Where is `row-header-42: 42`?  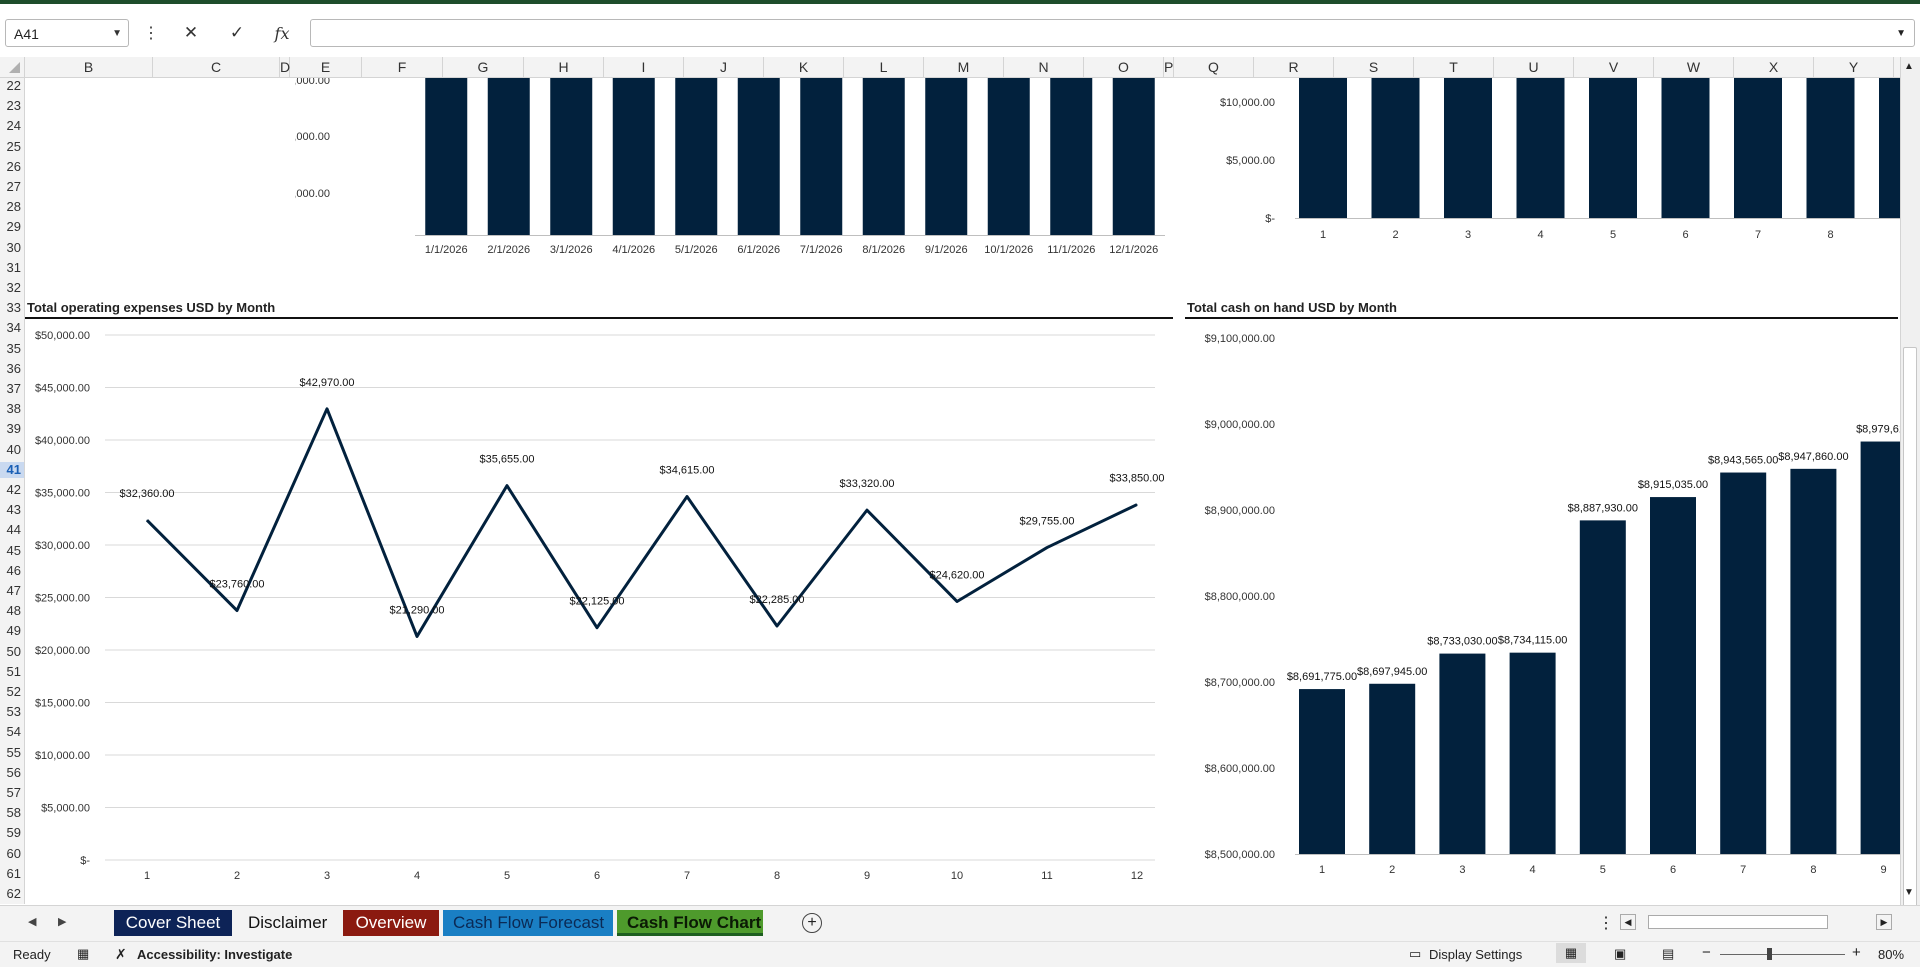
row-header-42: 42 is located at coordinates (12, 490).